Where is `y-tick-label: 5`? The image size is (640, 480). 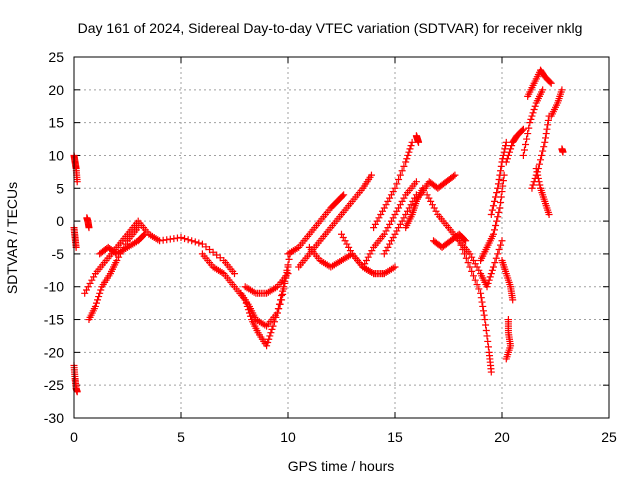 y-tick-label: 5 is located at coordinates (60, 188).